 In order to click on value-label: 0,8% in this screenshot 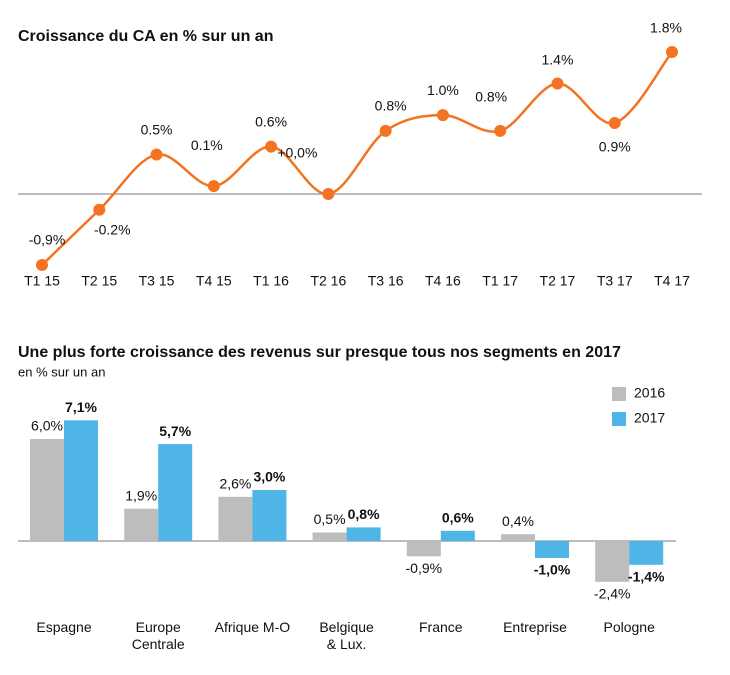, I will do `click(364, 514)`.